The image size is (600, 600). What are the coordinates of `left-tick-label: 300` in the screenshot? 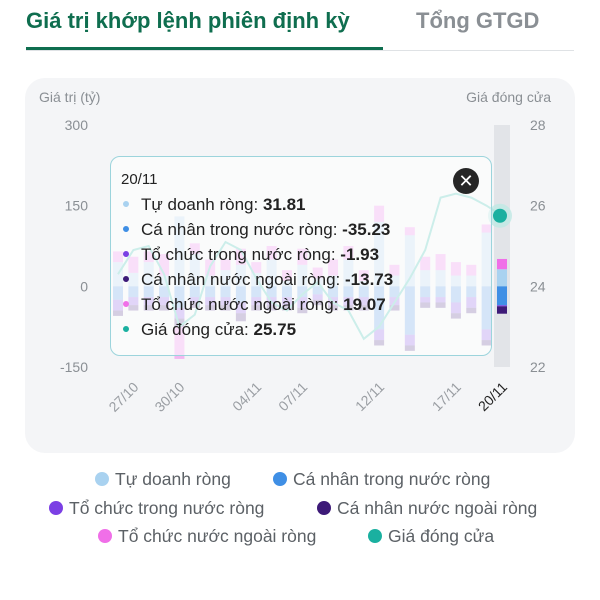 It's located at (77, 125).